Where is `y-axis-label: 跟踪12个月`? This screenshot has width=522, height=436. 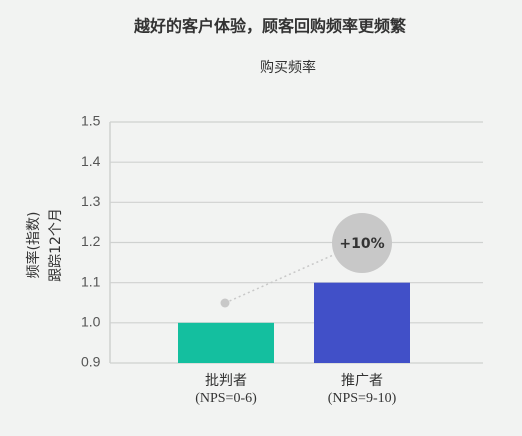 y-axis-label: 跟踪12个月 is located at coordinates (56, 245).